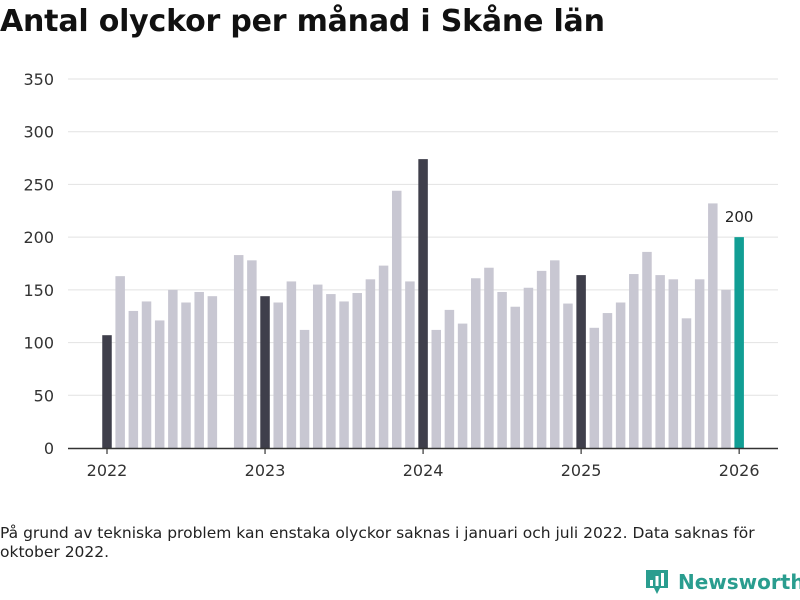 The height and width of the screenshot is (600, 800). I want to click on y-axis-labels: 0 50 100 150 200 250 300 350, so click(38, 264).